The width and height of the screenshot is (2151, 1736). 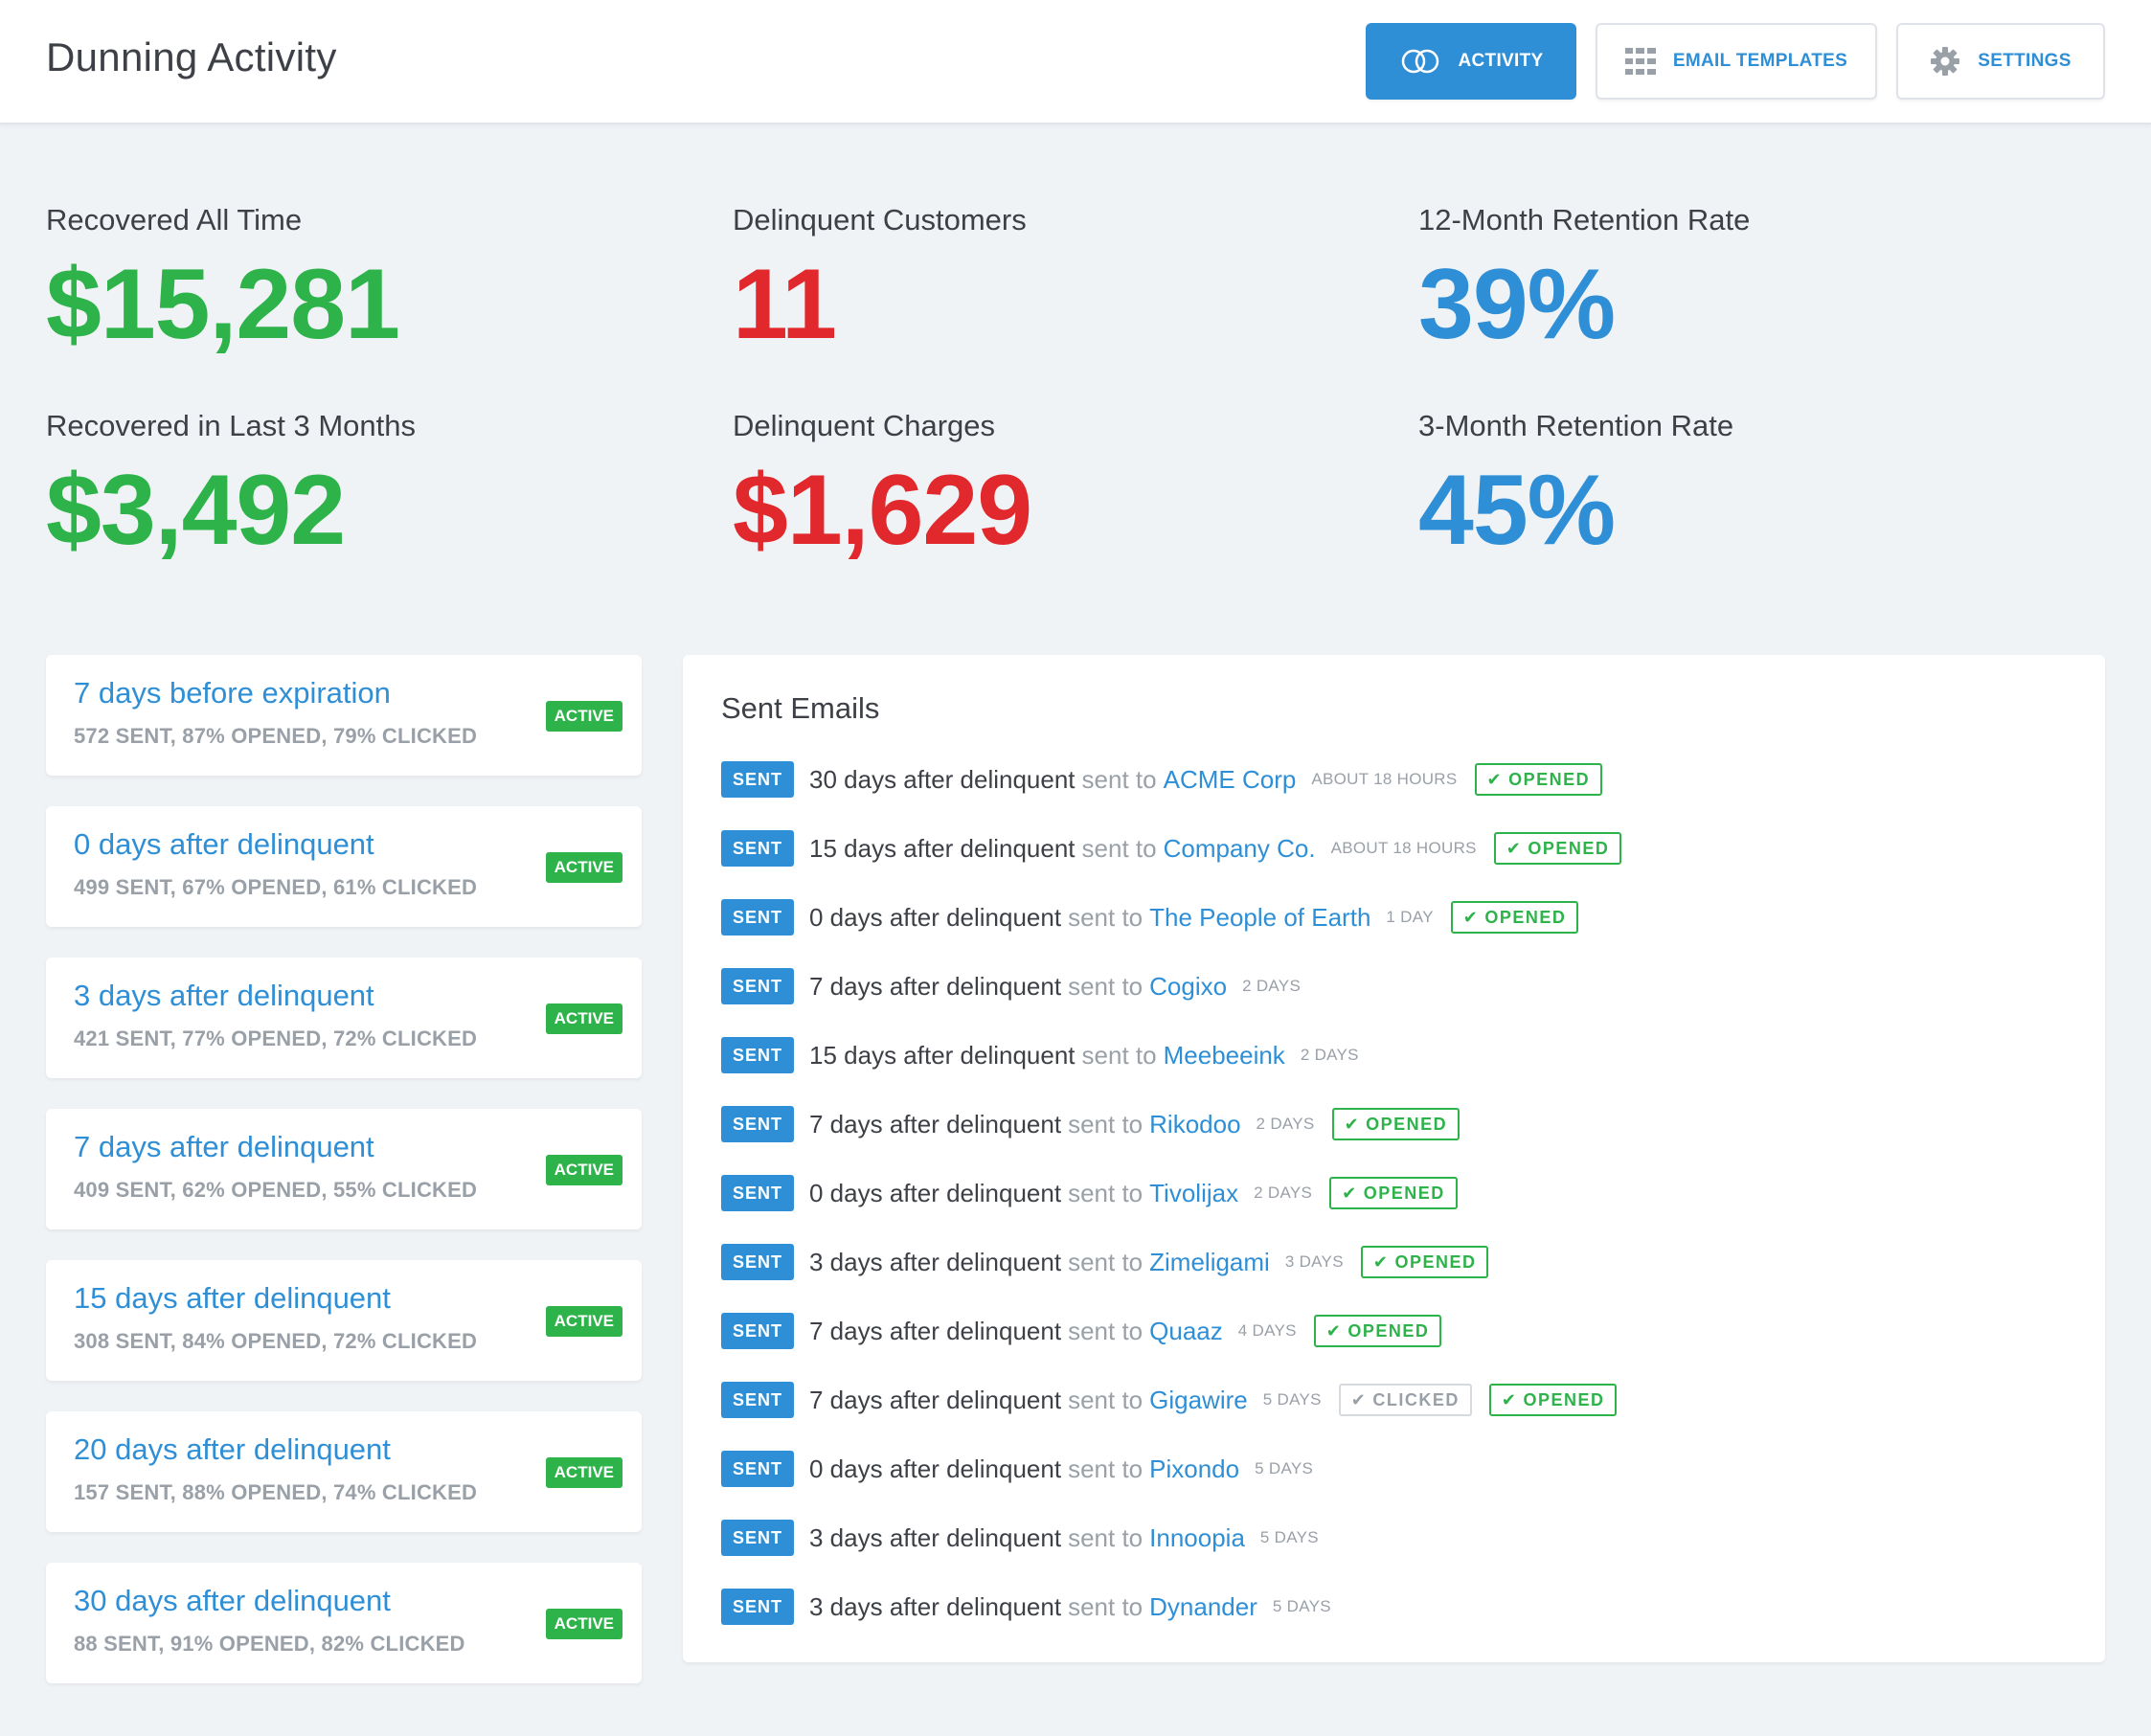 What do you see at coordinates (233, 693) in the screenshot?
I see `rule-title-link: 7 days before expiration` at bounding box center [233, 693].